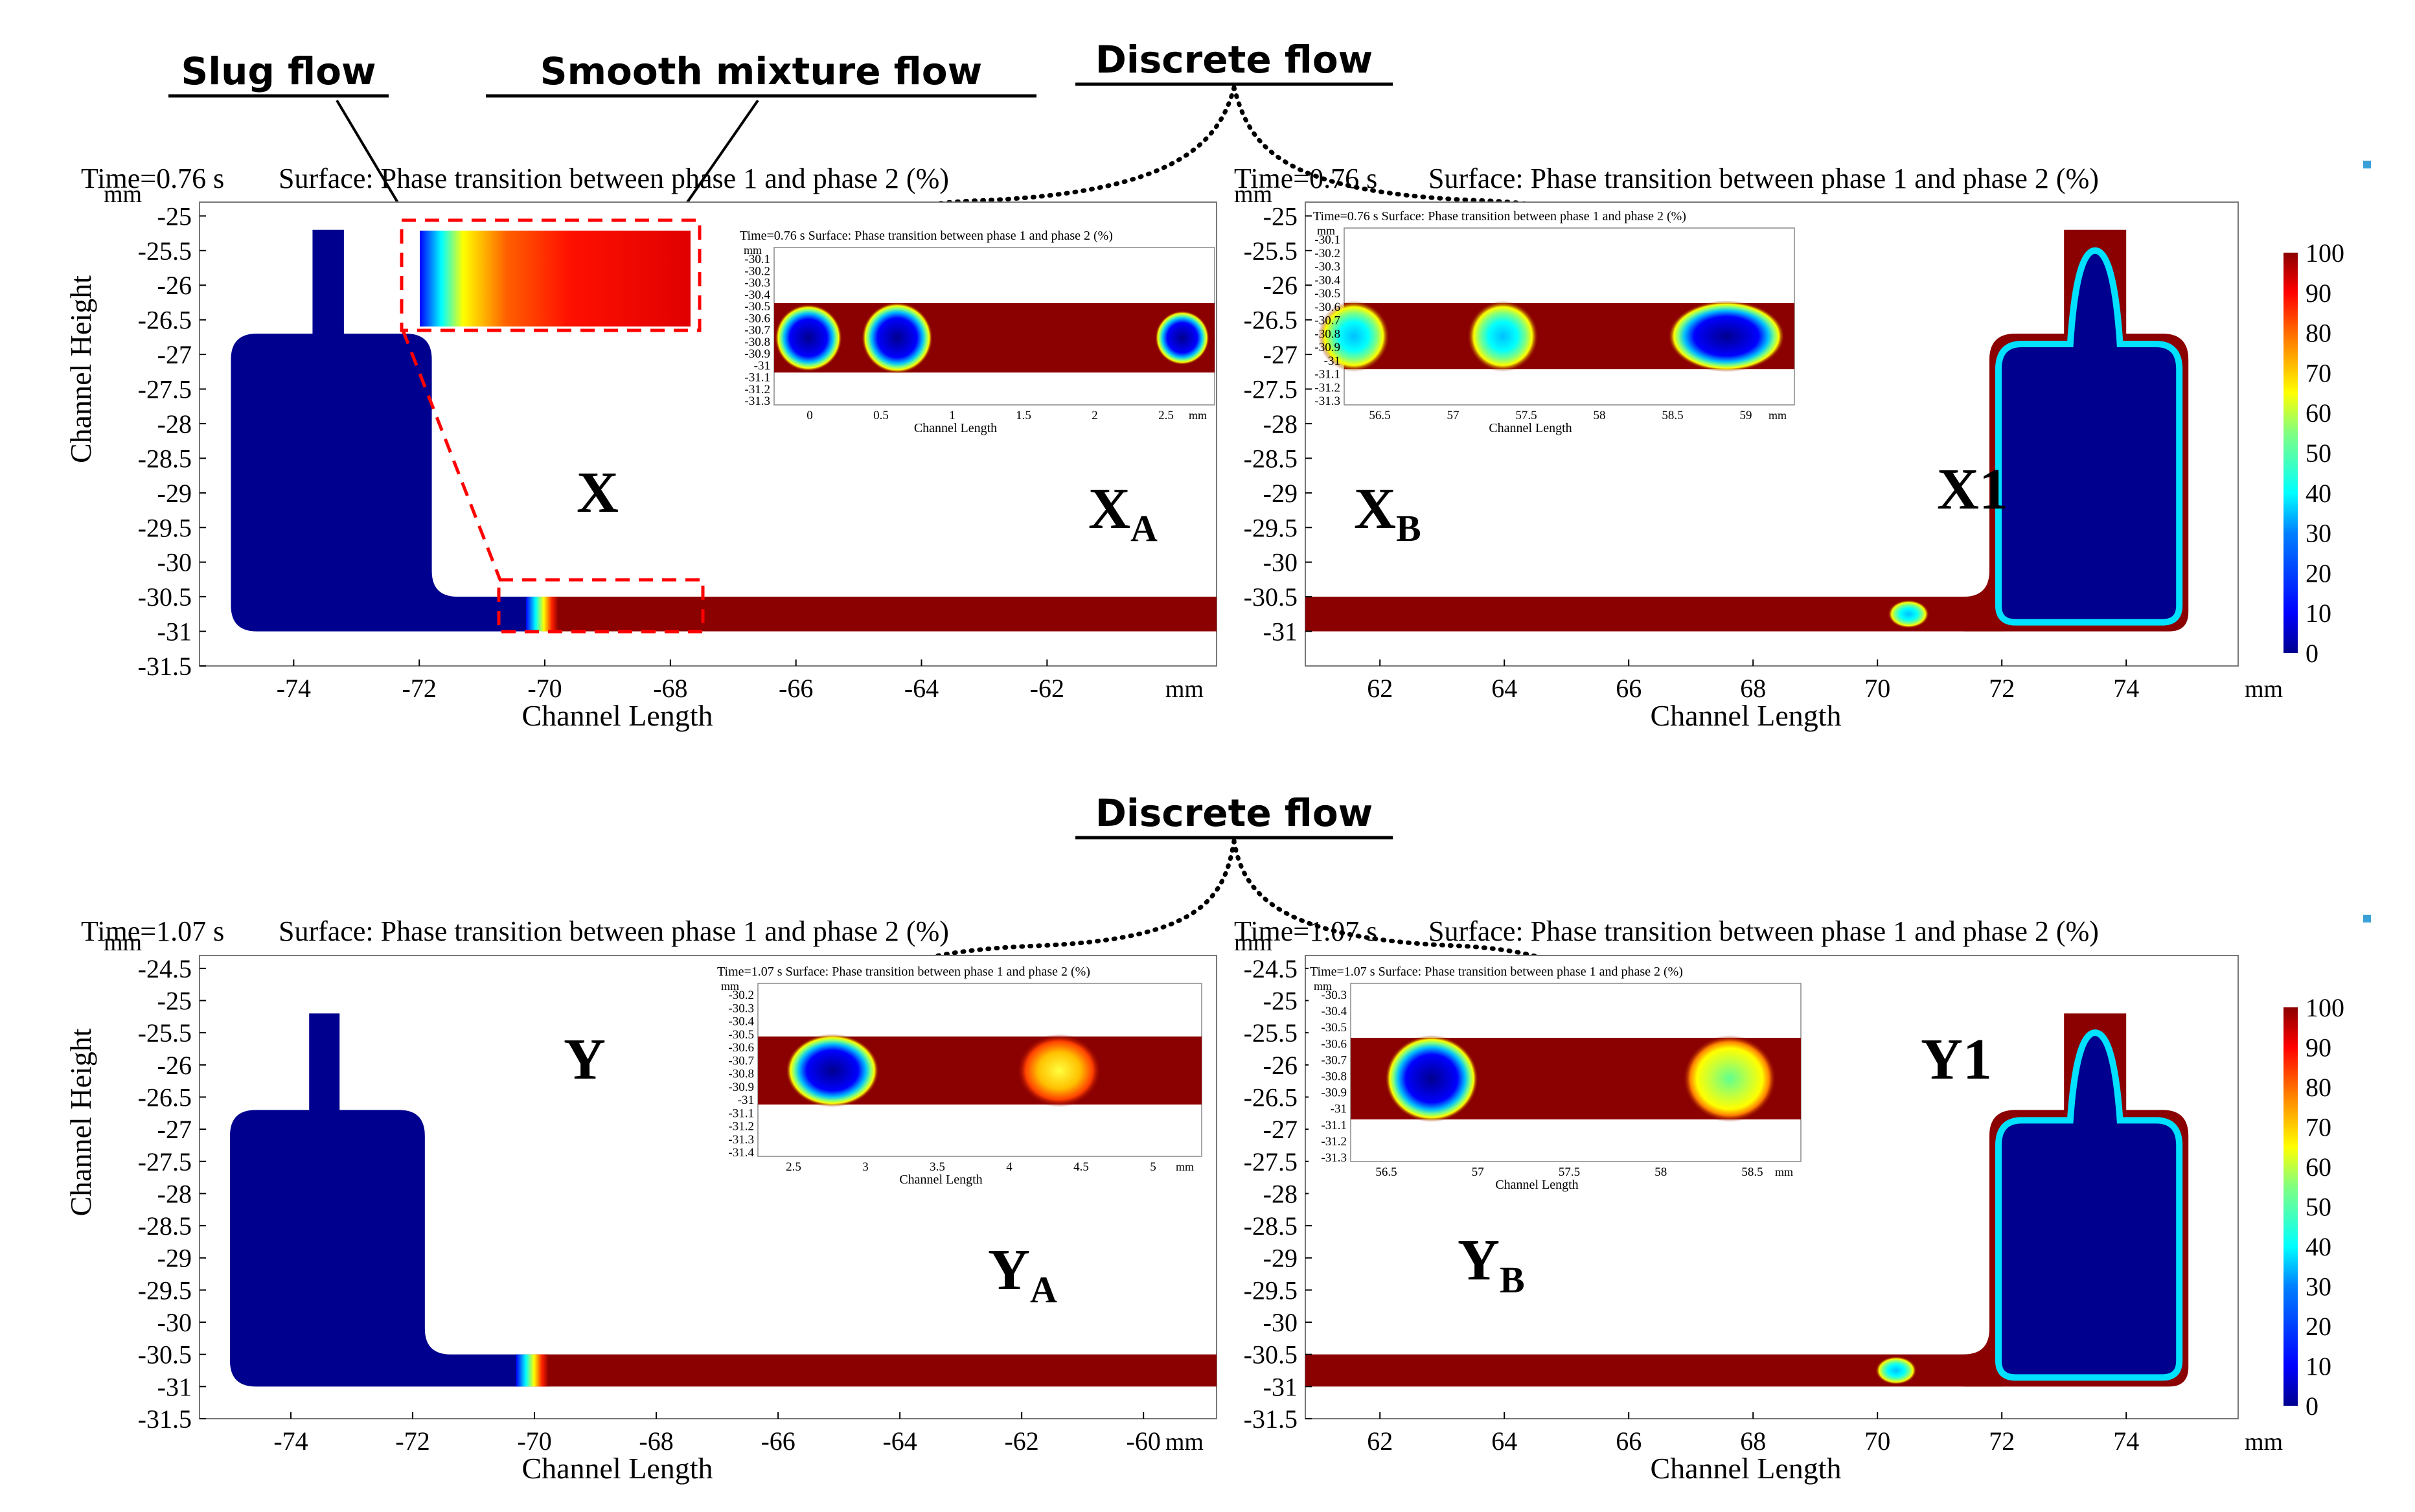 Image resolution: width=2415 pixels, height=1512 pixels. I want to click on inset-y-tick-label: -30.2, so click(1327, 253).